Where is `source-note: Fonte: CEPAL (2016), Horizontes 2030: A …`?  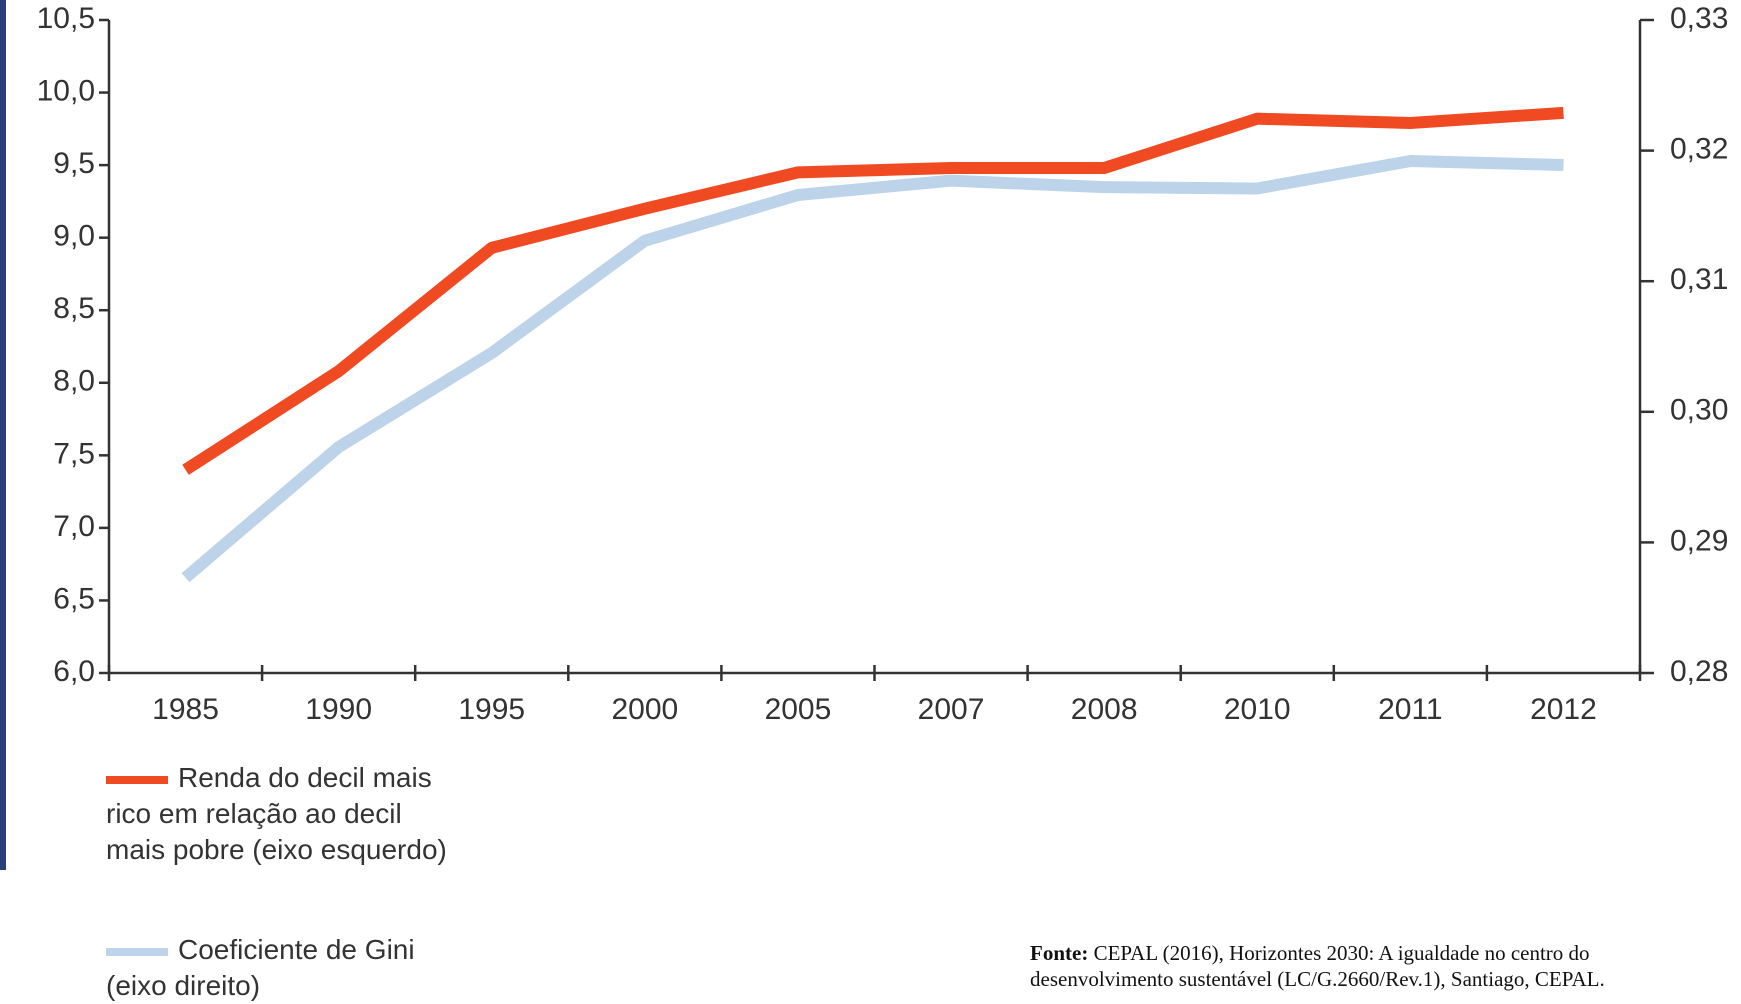
source-note: Fonte: CEPAL (2016), Horizontes 2030: A … is located at coordinates (1375, 966).